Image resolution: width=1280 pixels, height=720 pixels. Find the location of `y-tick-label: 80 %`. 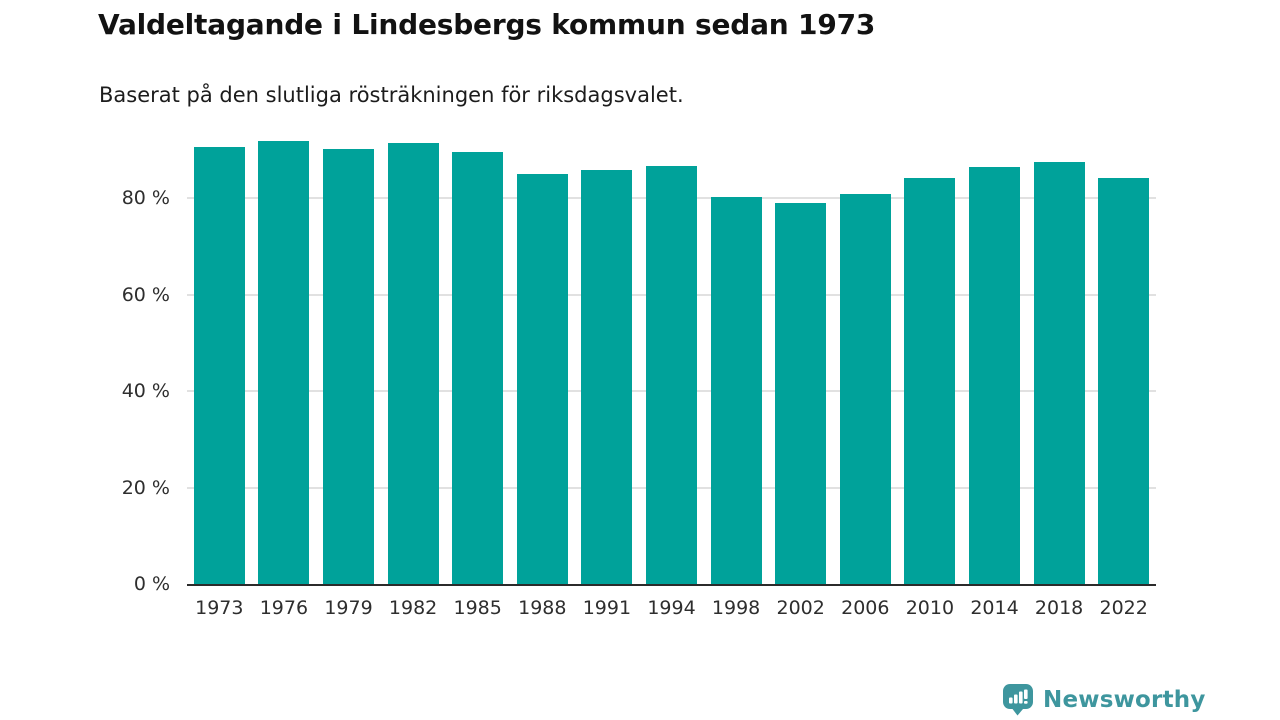

y-tick-label: 80 % is located at coordinates (145, 198).